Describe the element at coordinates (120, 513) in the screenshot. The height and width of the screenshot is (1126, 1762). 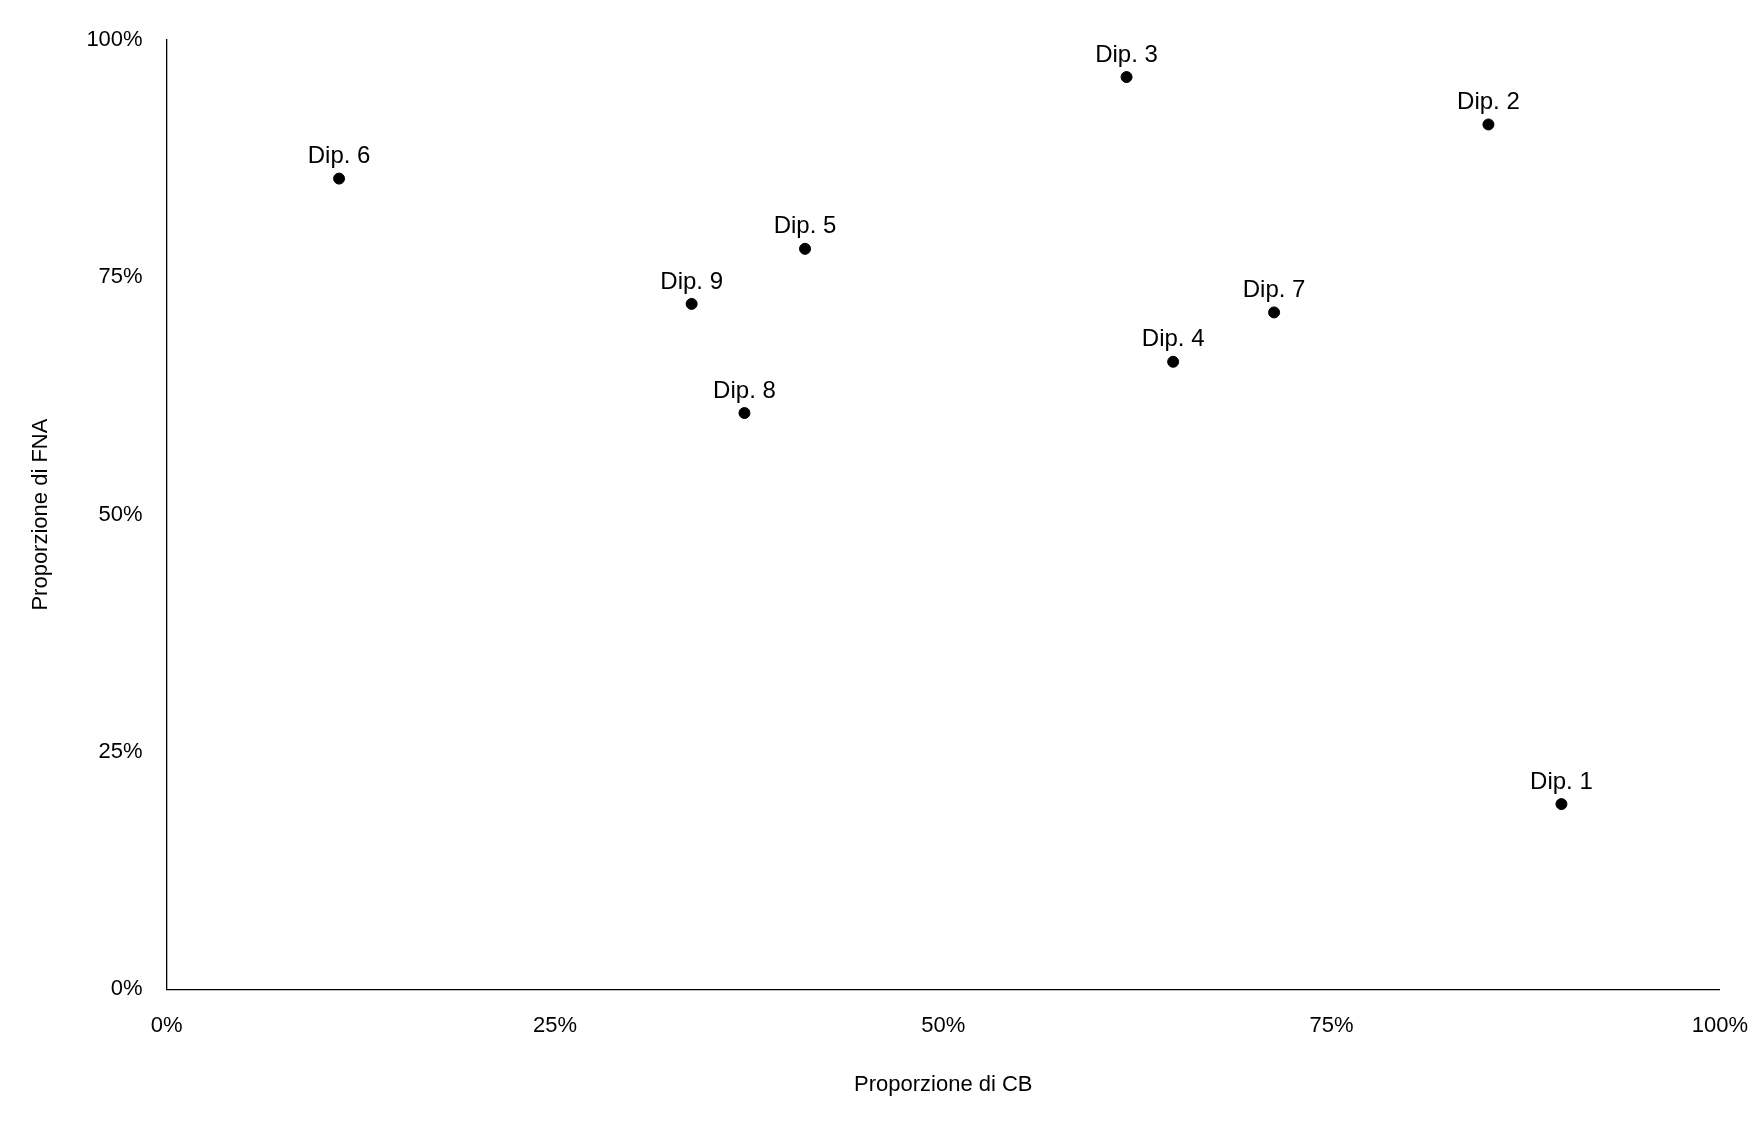
I see `y-tick-label: 50%` at that location.